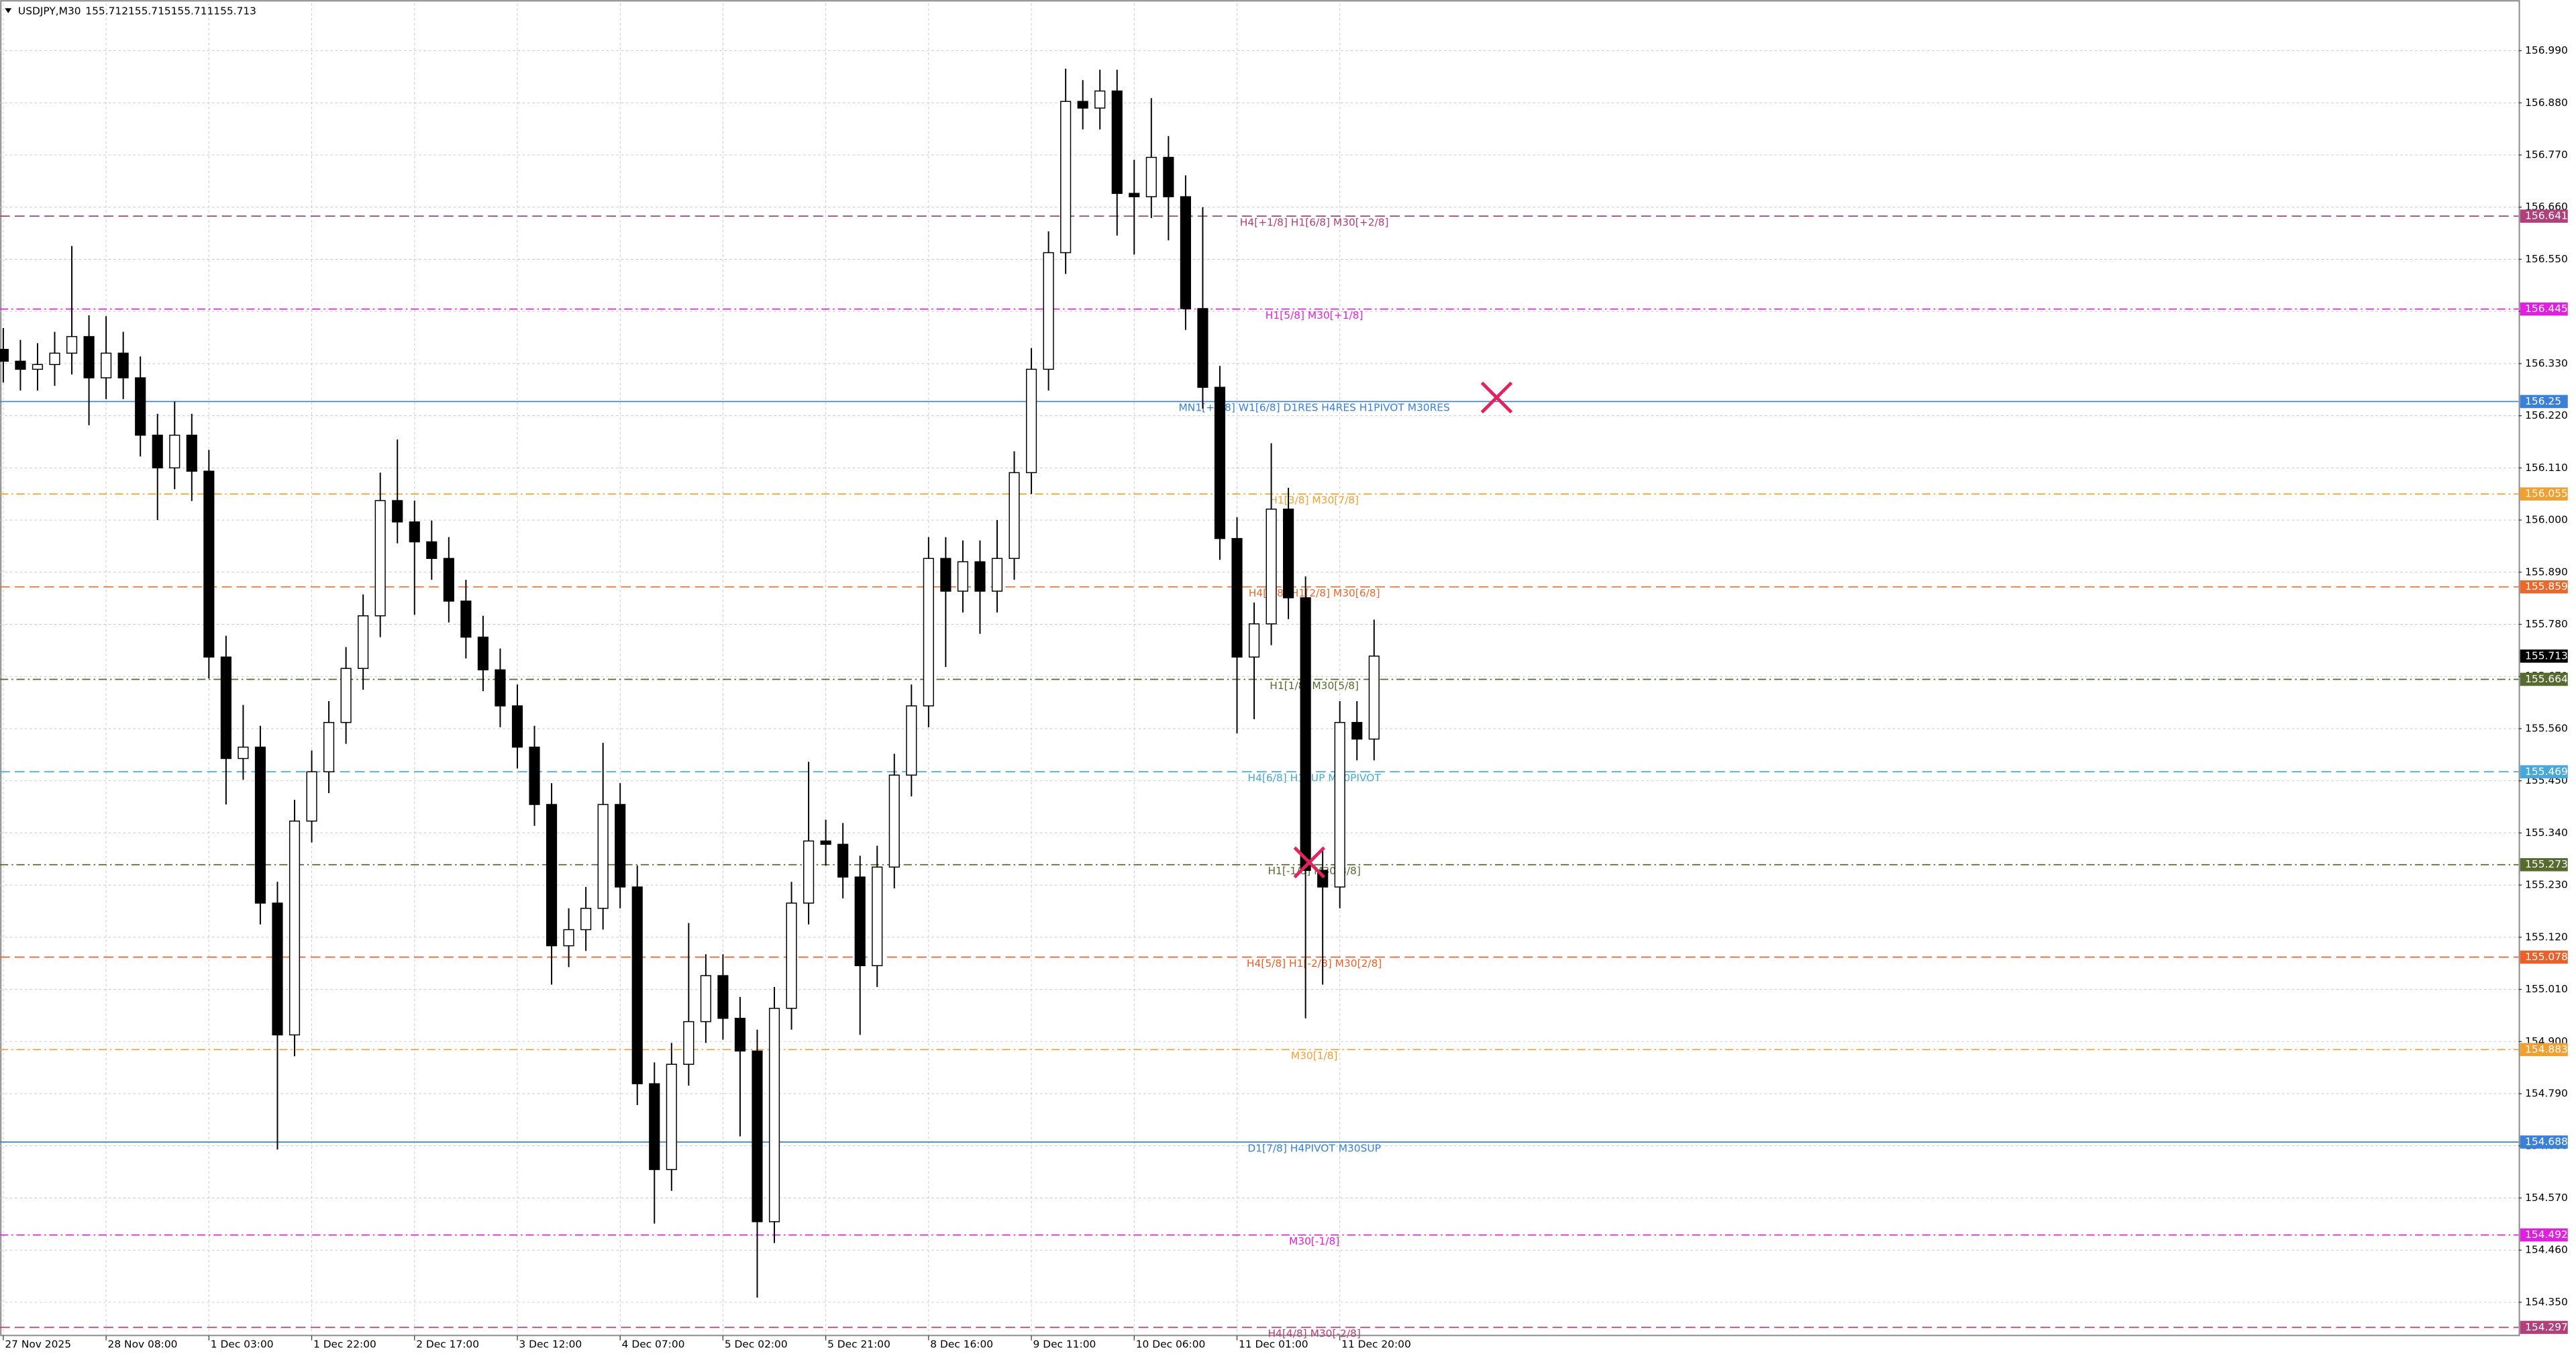  What do you see at coordinates (1273, 1344) in the screenshot?
I see `x-tick-label: 11 Dec 01:00` at bounding box center [1273, 1344].